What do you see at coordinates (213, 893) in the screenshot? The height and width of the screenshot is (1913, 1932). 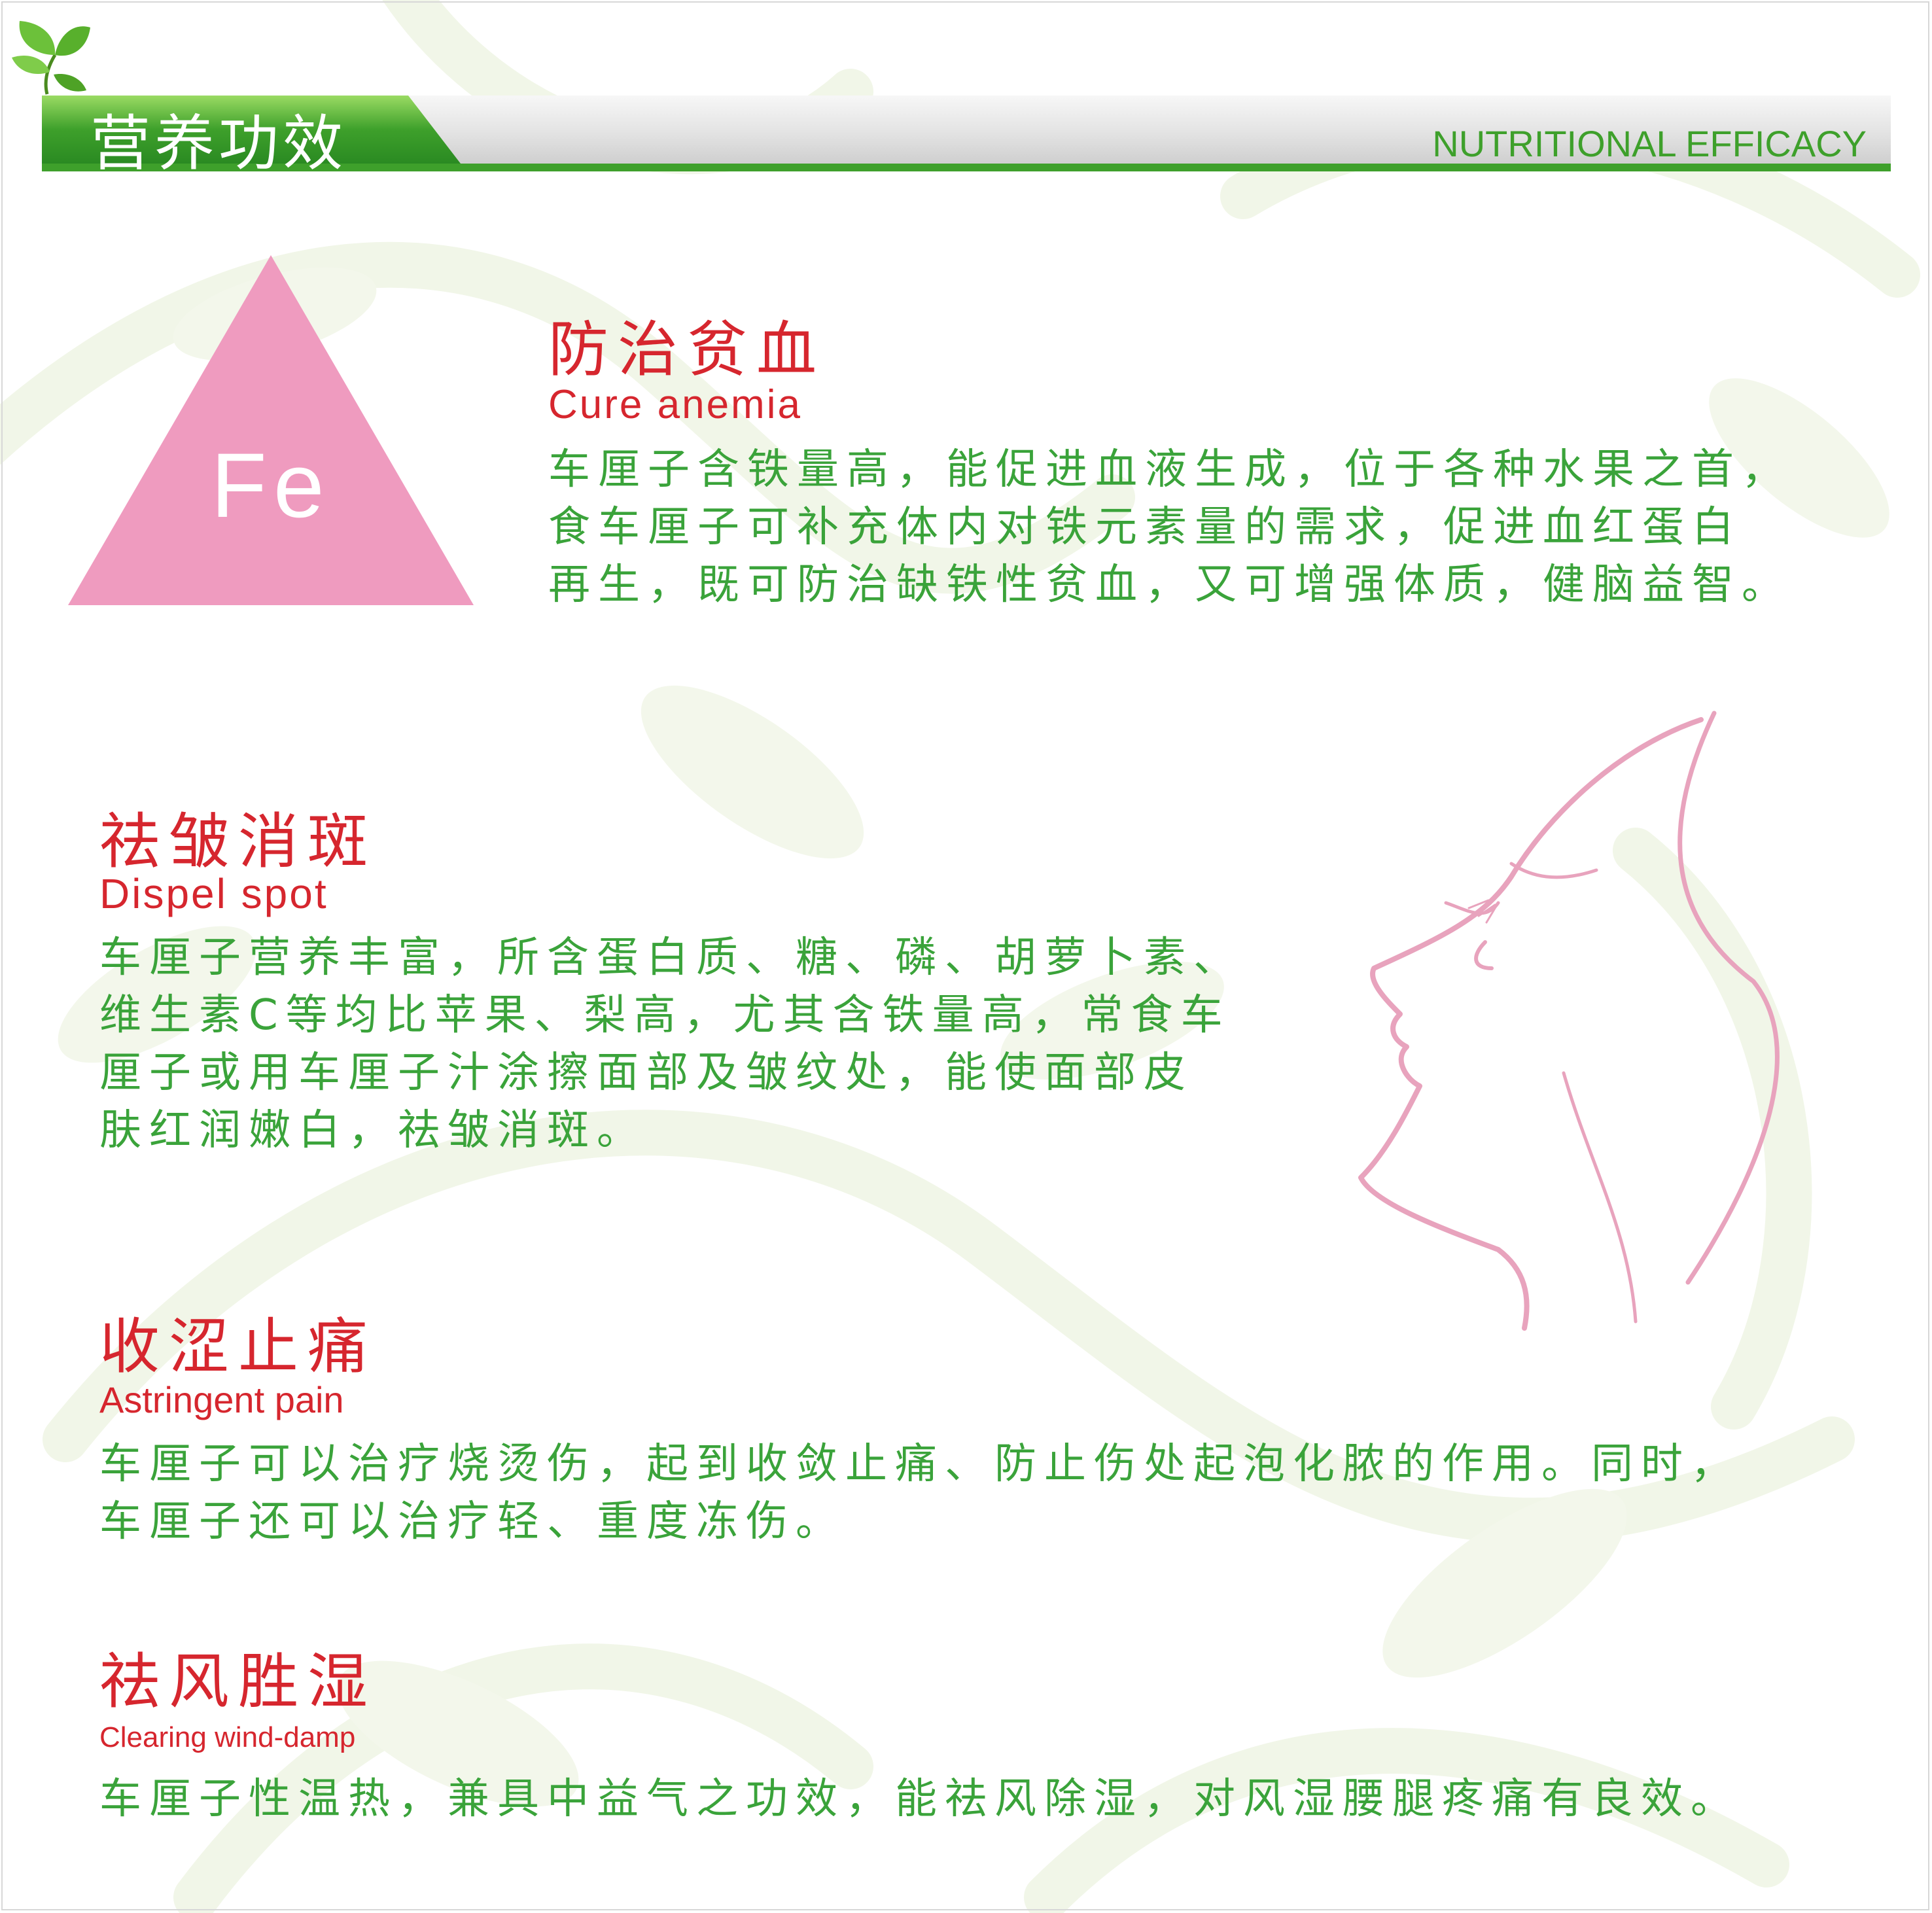 I see `section-spot-subtitle: Dispel spot` at bounding box center [213, 893].